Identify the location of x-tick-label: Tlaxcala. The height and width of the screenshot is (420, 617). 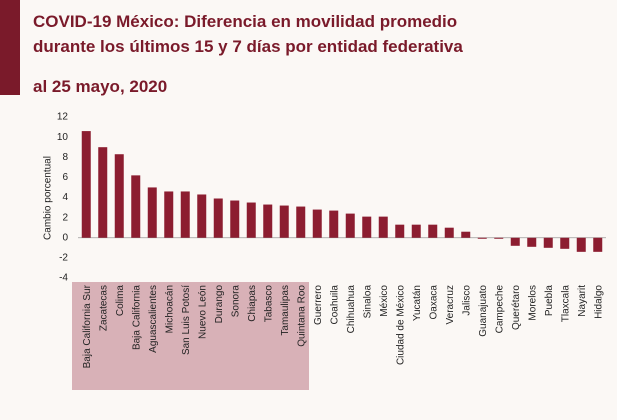
(565, 304).